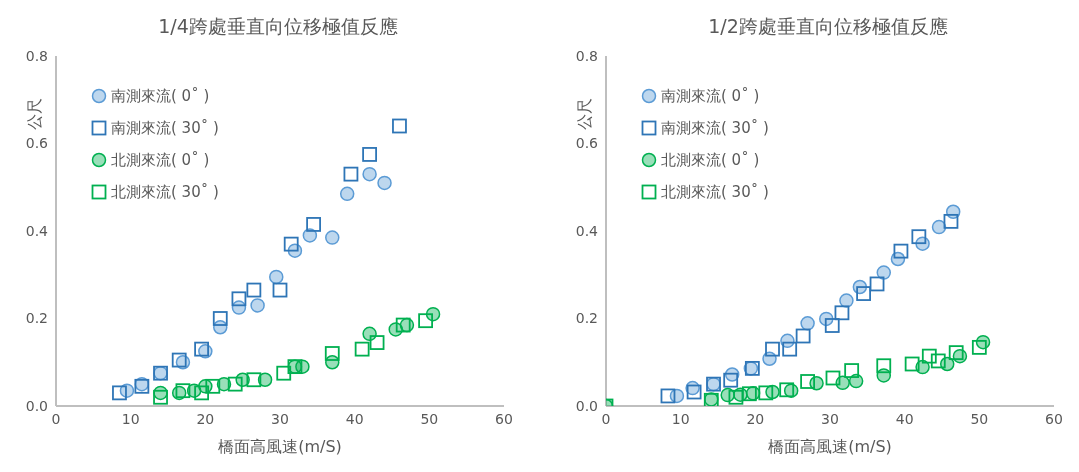 The width and height of the screenshot is (1079, 472). I want to click on chart-title: 1/4跨處垂直向位移極值反應, so click(278, 26).